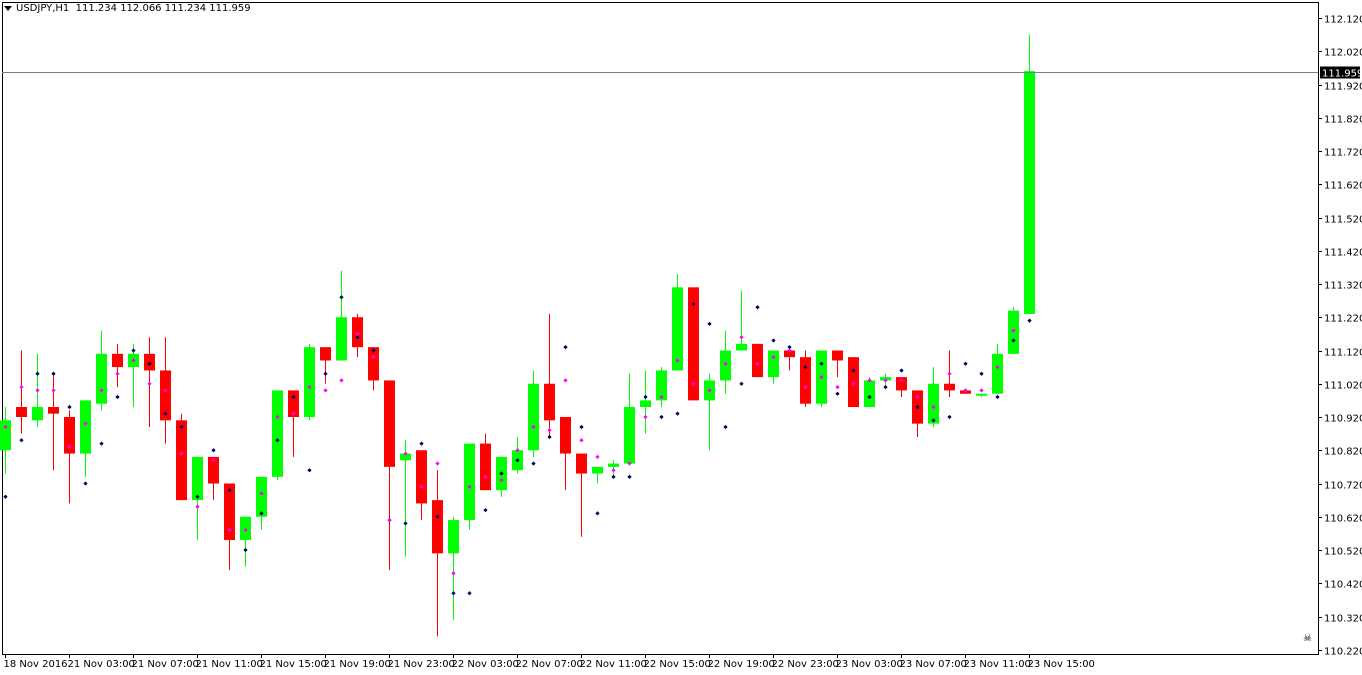  Describe the element at coordinates (163, 8) in the screenshot. I see `ohlc-label: 111.234 112.066 111.234 111.959` at that location.